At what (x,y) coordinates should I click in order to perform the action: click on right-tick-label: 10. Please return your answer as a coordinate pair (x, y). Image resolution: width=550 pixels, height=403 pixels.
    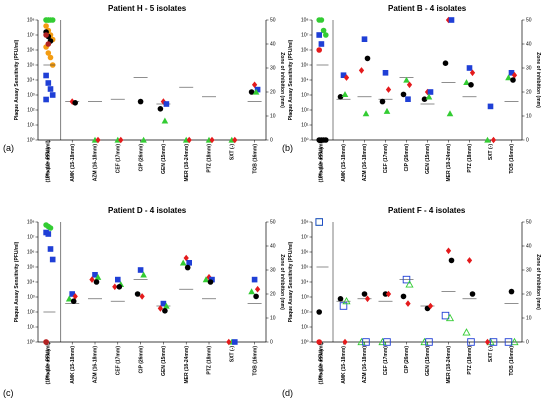
    Looking at the image, I should click on (273, 117).